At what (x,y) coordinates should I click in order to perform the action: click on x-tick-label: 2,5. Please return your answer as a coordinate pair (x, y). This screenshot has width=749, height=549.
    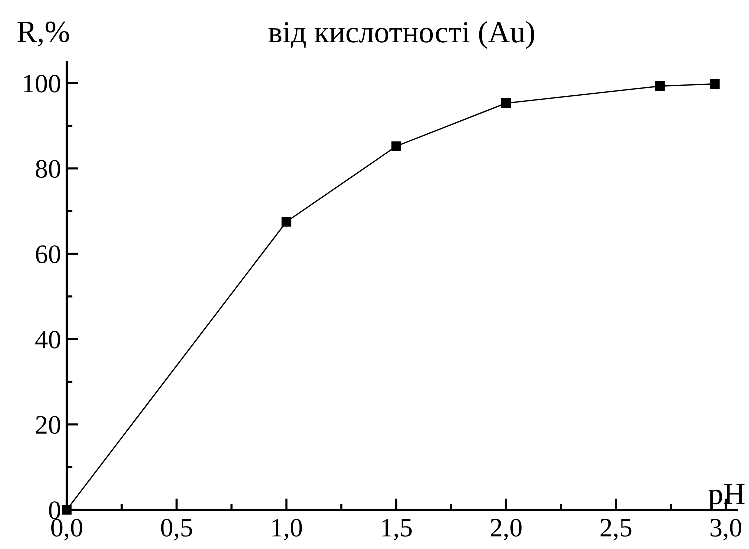
    Looking at the image, I should click on (616, 530).